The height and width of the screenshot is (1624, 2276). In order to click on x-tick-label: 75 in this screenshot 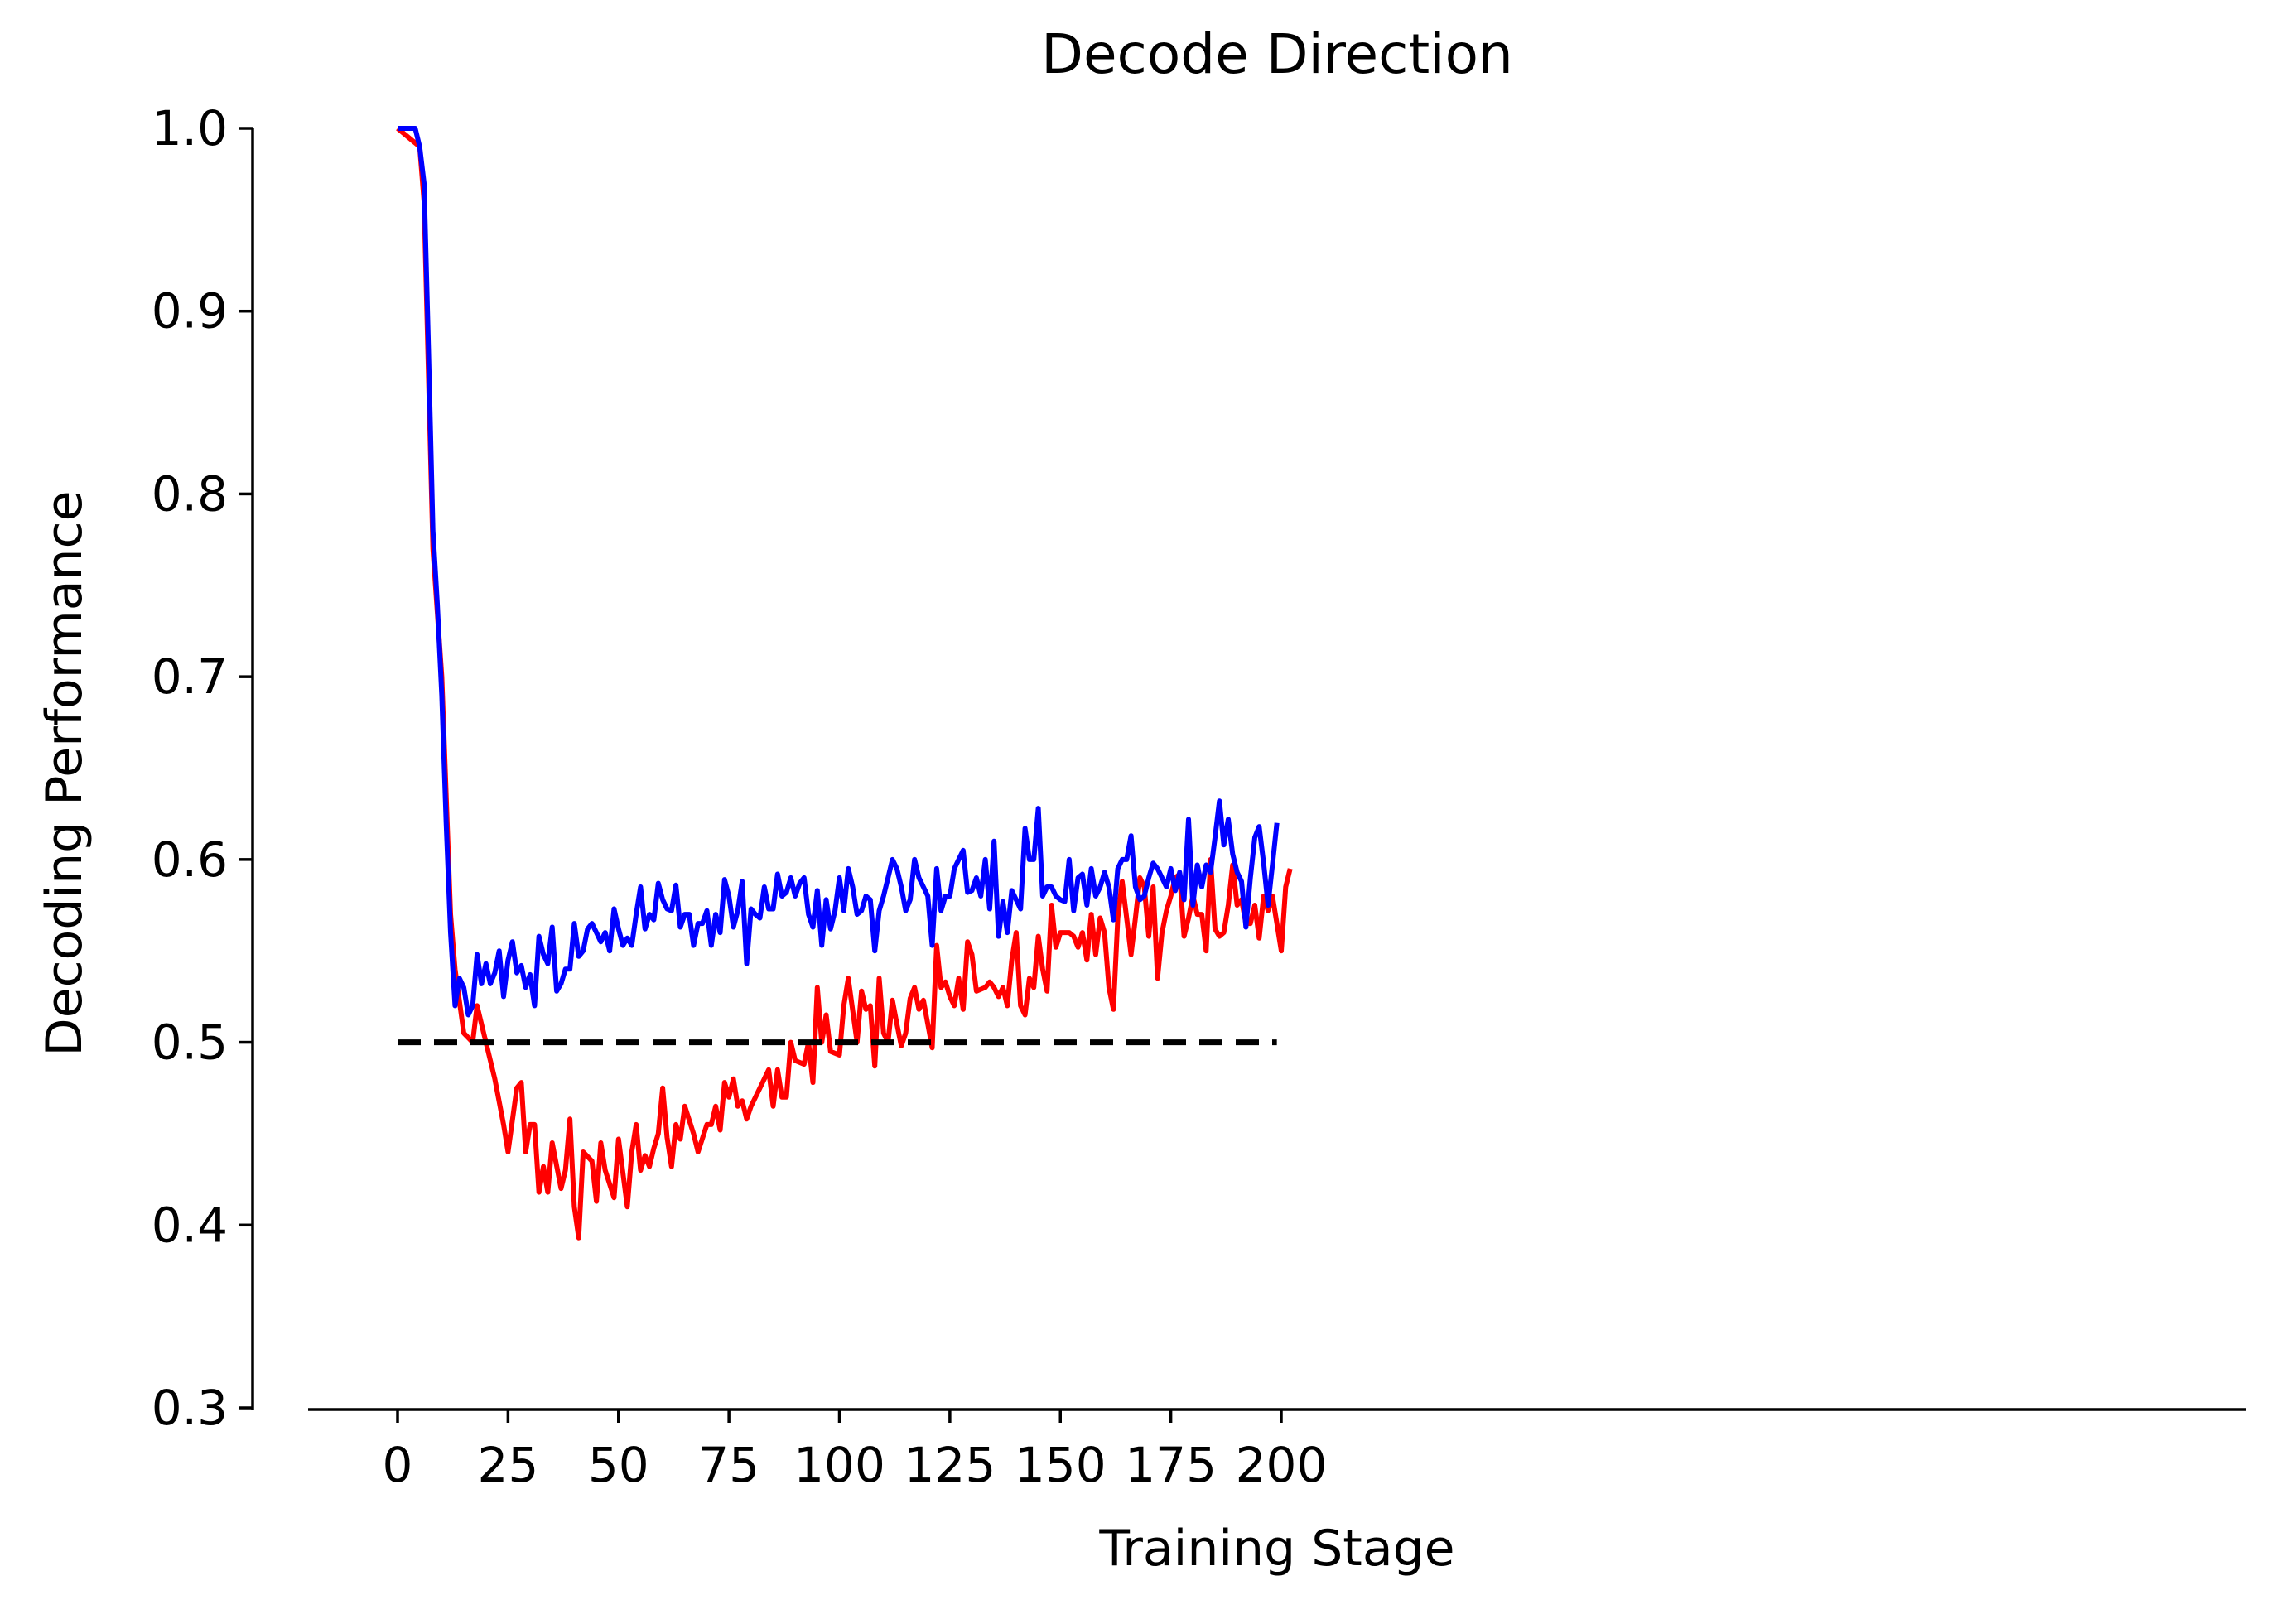, I will do `click(728, 1465)`.